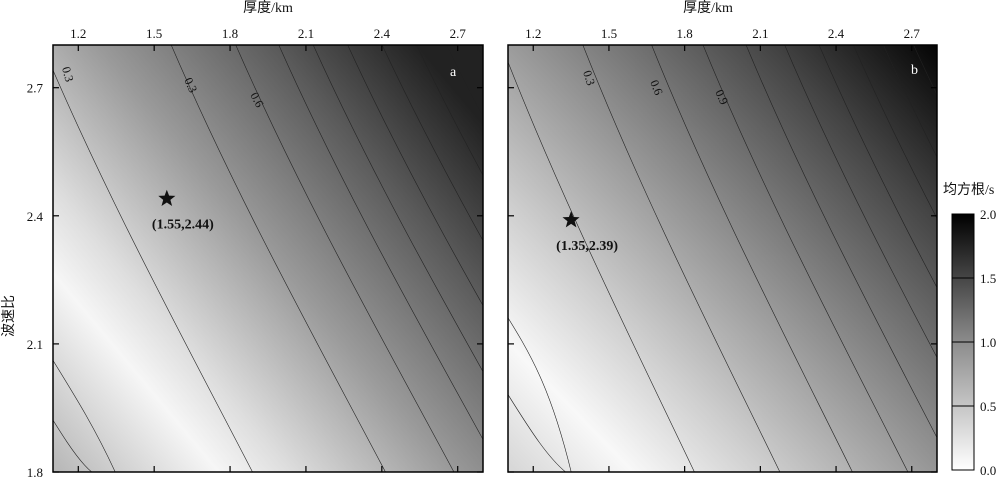 Image resolution: width=1000 pixels, height=481 pixels. What do you see at coordinates (656, 87) in the screenshot?
I see `panel-b-contour-label-2: 0.6` at bounding box center [656, 87].